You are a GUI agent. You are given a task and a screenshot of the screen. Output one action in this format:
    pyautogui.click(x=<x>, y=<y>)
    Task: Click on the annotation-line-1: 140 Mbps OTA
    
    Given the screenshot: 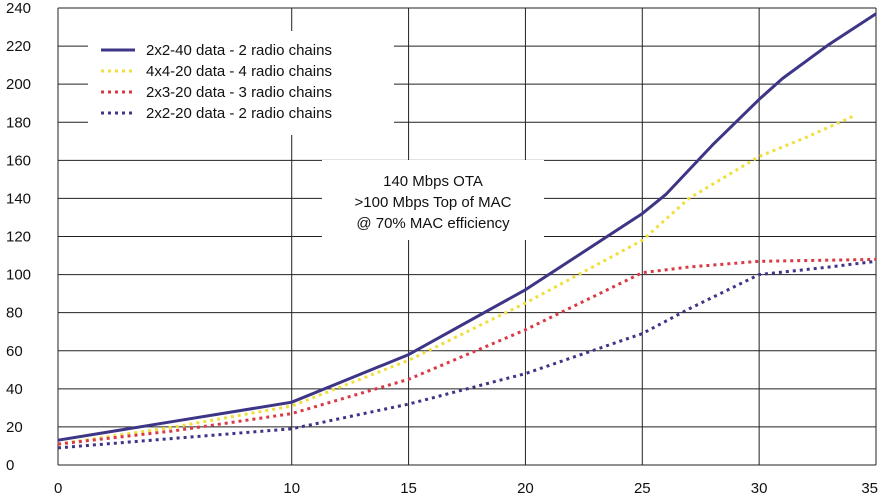 What is the action you would take?
    pyautogui.click(x=433, y=181)
    